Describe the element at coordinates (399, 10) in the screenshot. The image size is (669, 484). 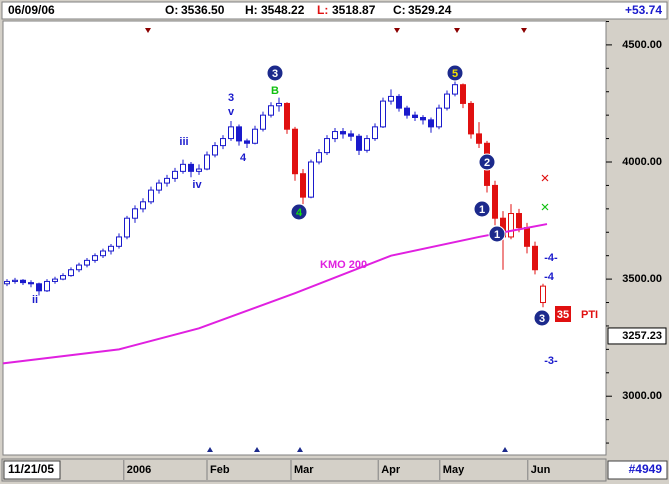
I see `close-label: C:` at that location.